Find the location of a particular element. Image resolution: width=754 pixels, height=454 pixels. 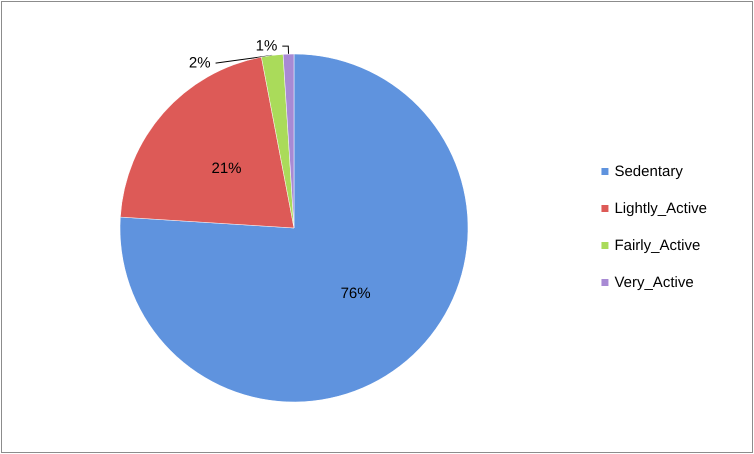

legend-label: Fairly_Active is located at coordinates (657, 245).